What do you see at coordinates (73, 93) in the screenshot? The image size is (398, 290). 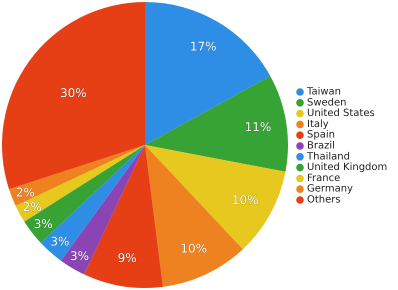 I see `data-label: 30%` at bounding box center [73, 93].